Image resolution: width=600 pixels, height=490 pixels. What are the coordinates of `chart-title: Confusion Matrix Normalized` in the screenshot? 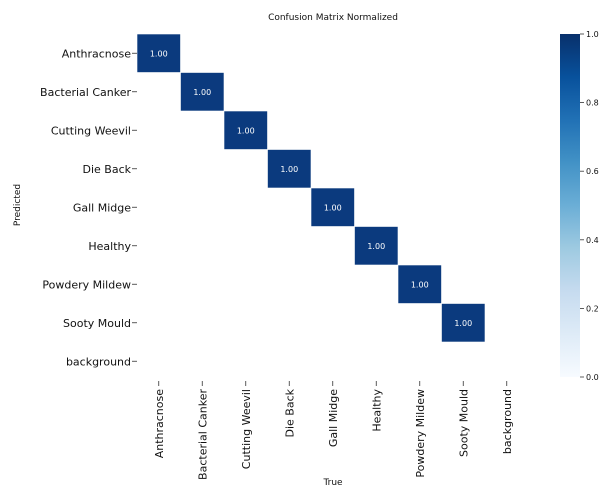 It's located at (333, 18).